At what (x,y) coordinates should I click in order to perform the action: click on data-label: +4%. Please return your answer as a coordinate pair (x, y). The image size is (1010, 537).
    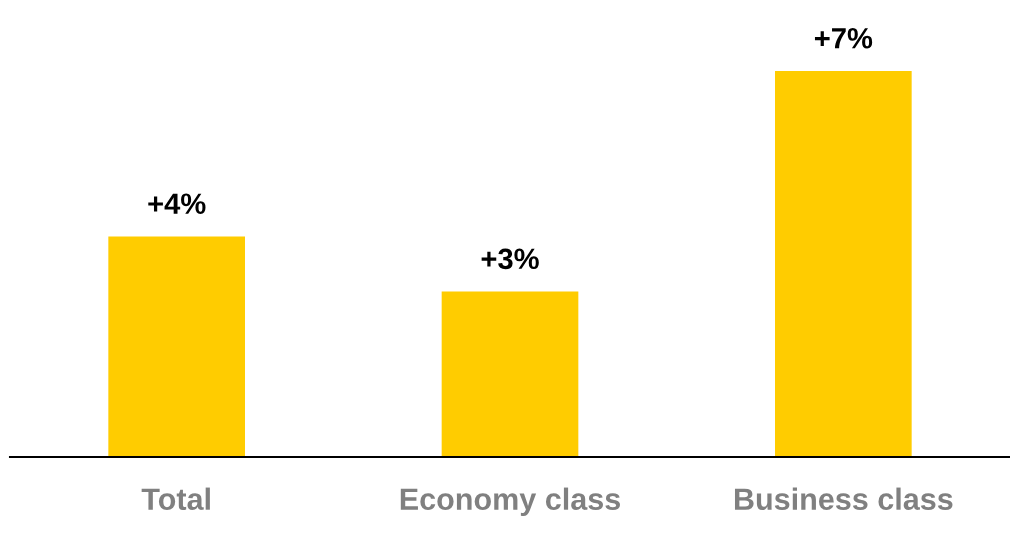
    Looking at the image, I should click on (177, 203).